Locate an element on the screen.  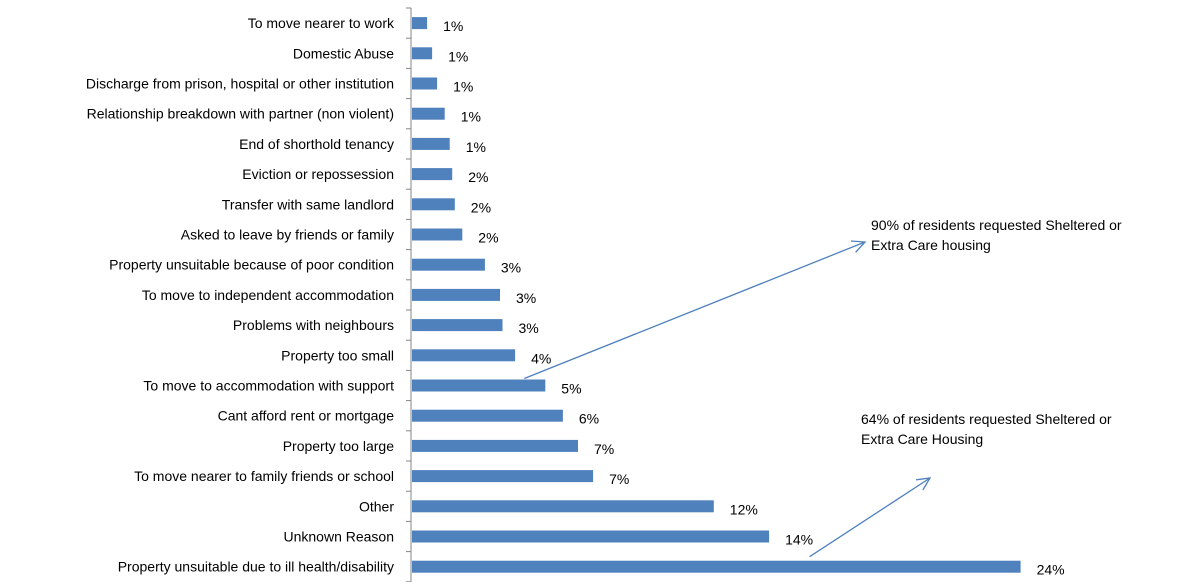
axis-layer is located at coordinates (409, 294).